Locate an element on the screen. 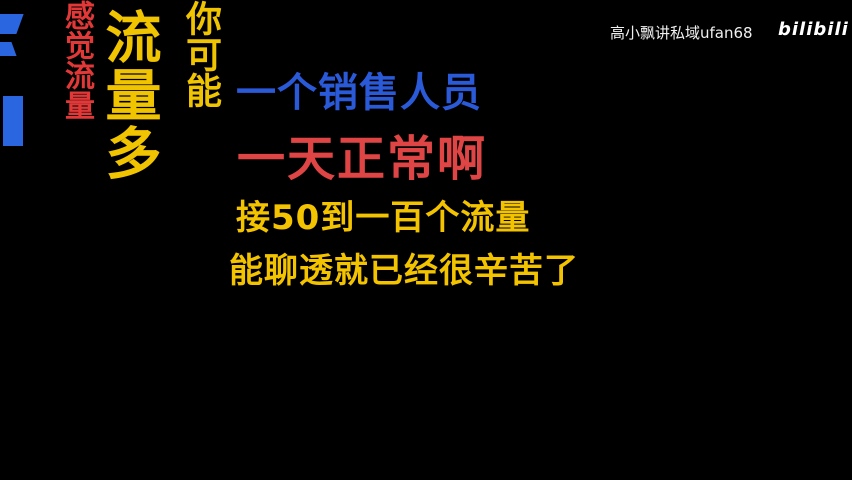 The image size is (852, 480). cropped-blue-bar is located at coordinates (13, 121).